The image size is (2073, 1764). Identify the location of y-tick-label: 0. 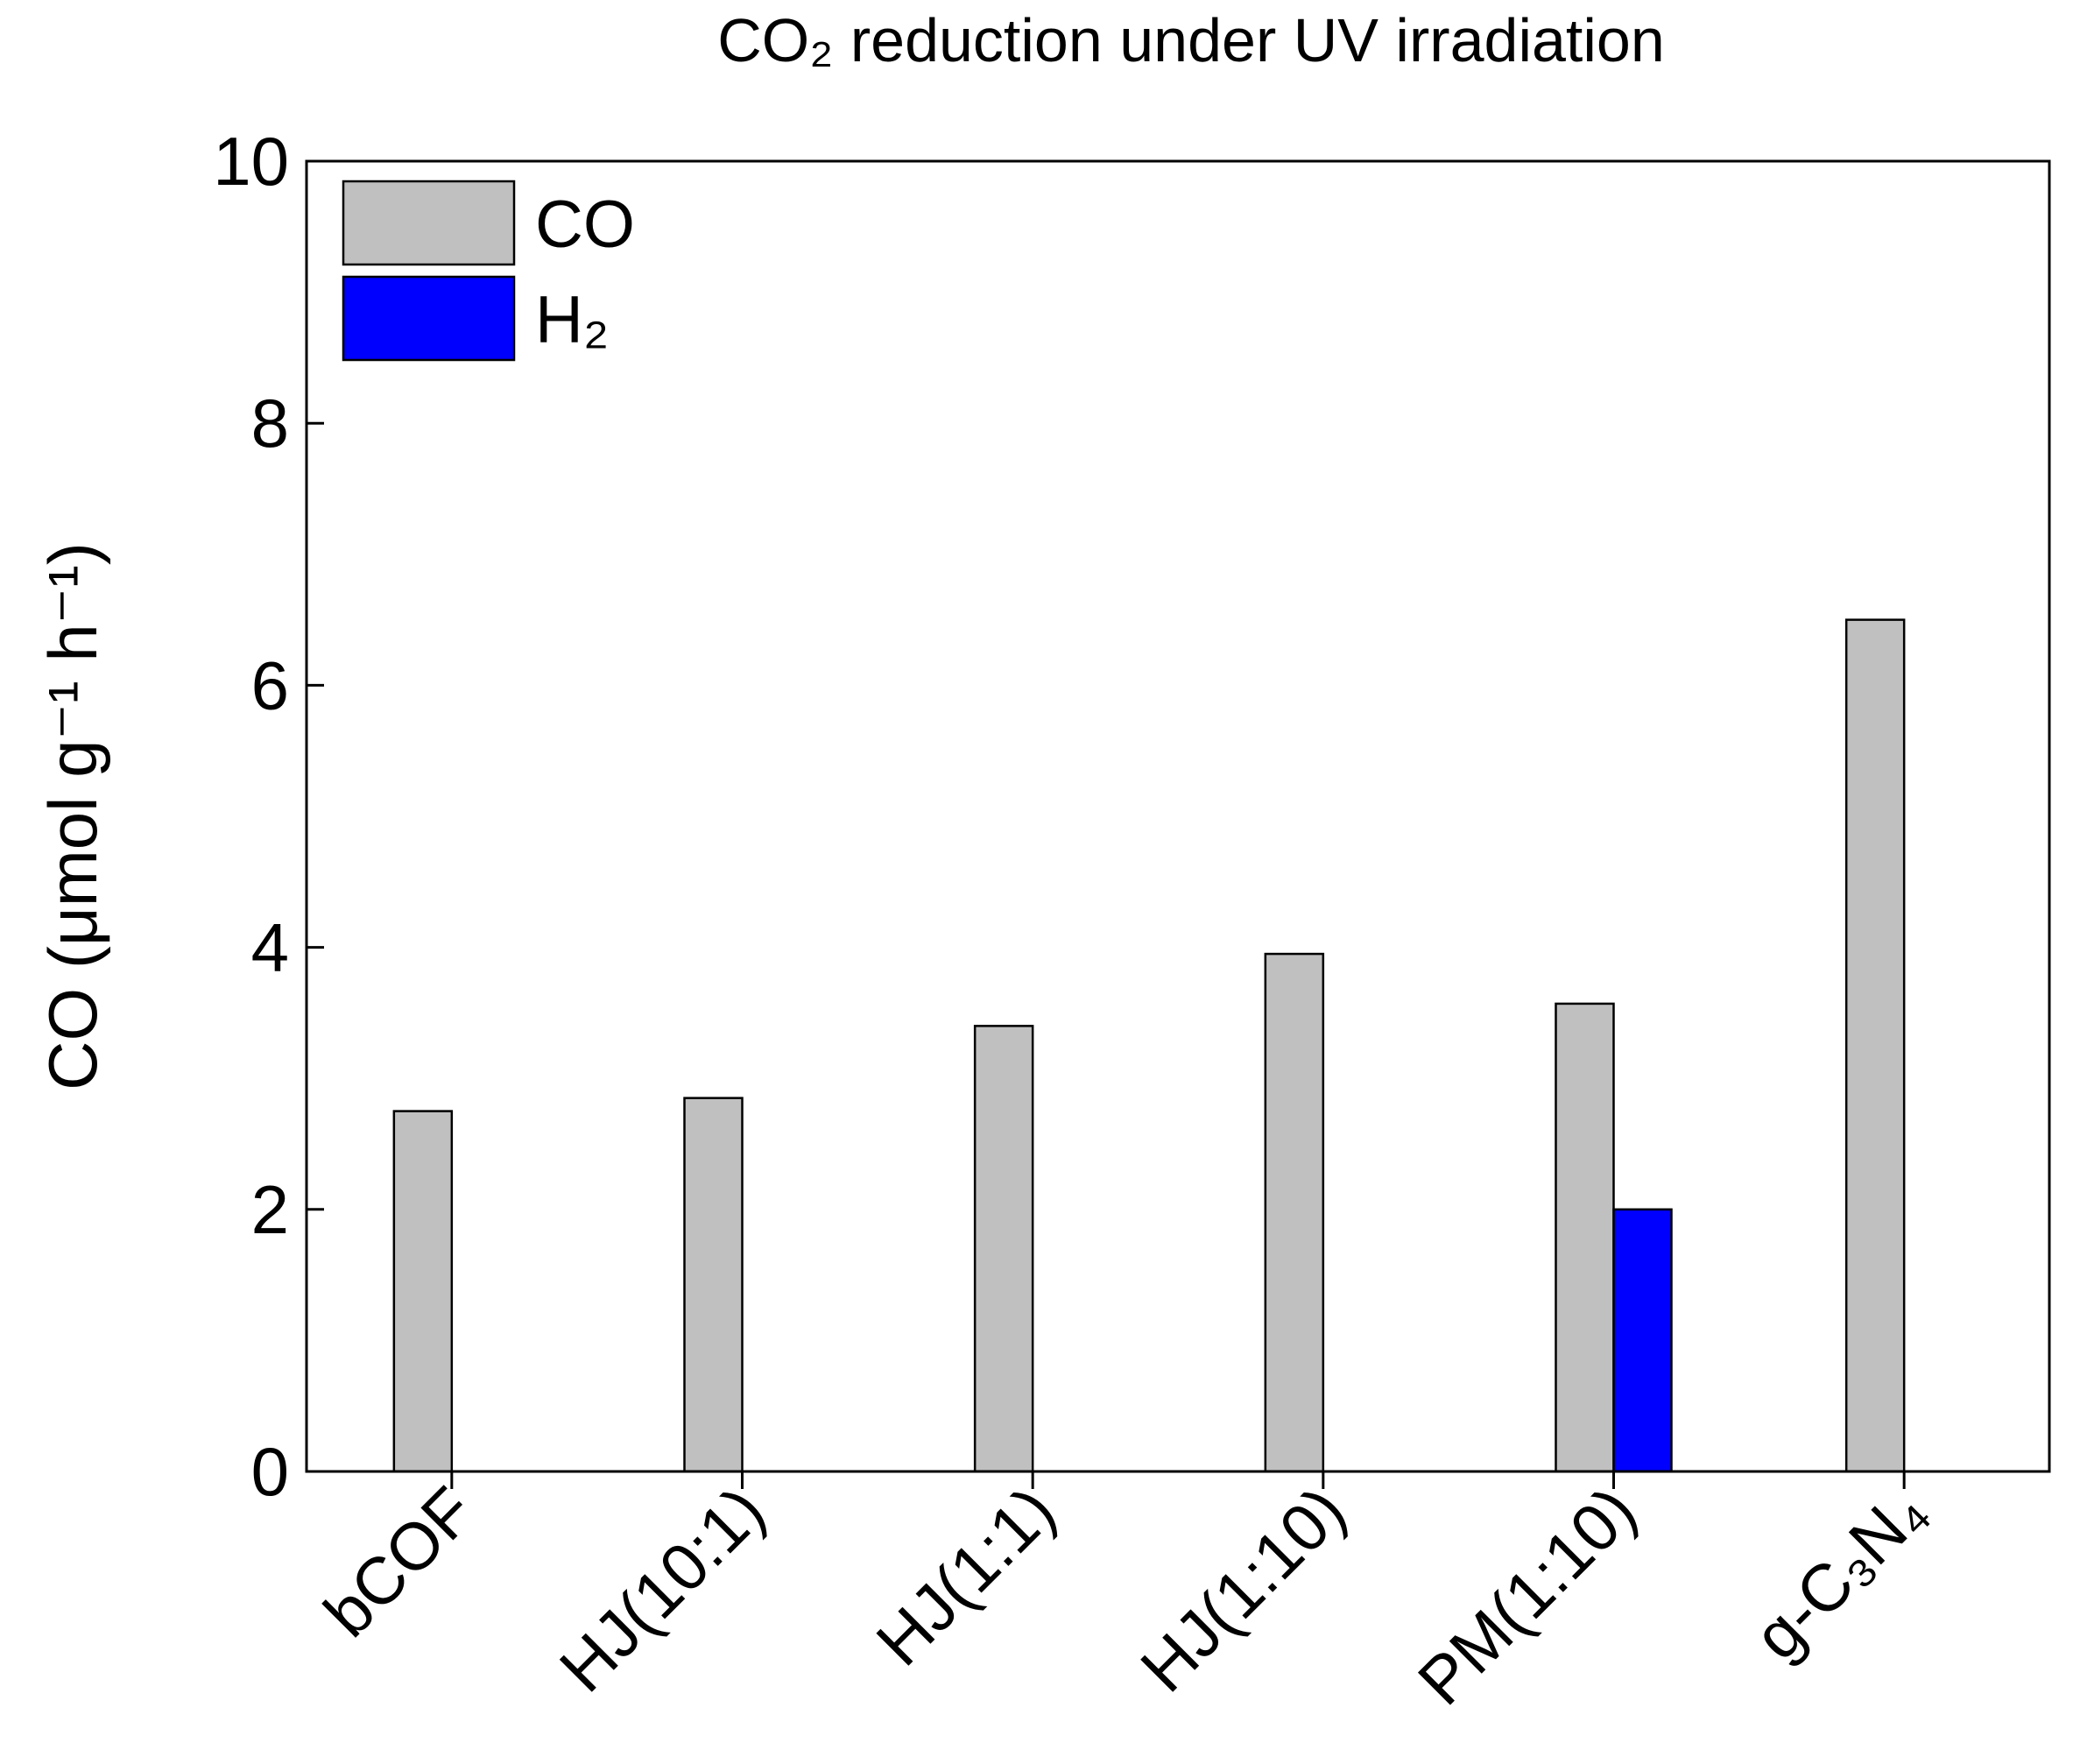
(270, 1471).